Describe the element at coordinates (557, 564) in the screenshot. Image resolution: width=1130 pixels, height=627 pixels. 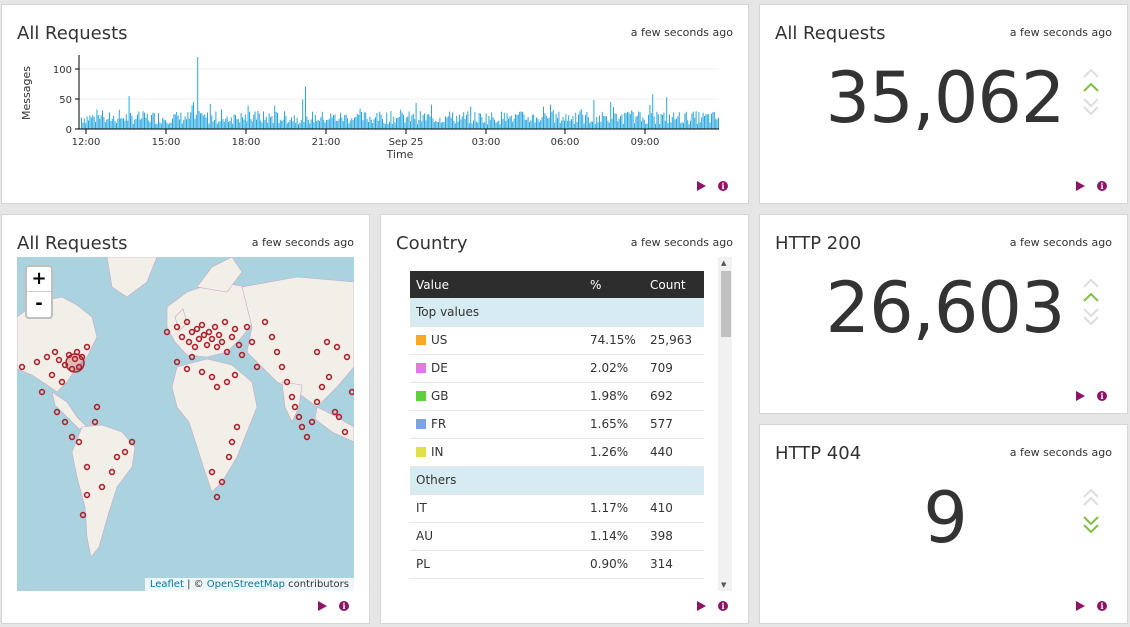
I see `table-row: PL 0.90% 314` at that location.